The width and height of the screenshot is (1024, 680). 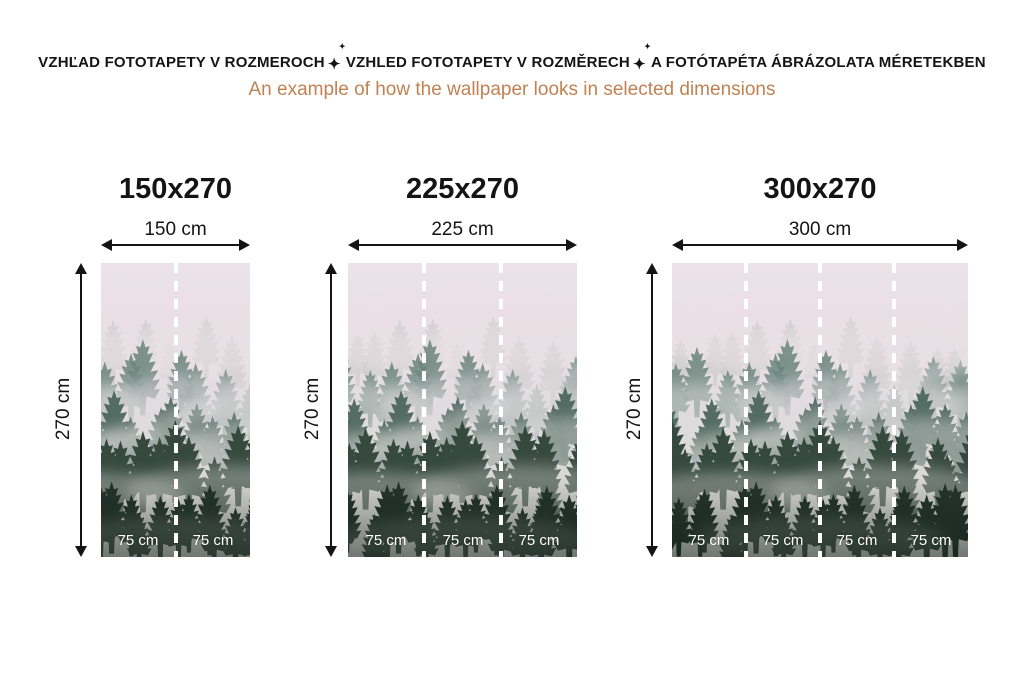 I want to click on width-label: 300 cm, so click(x=820, y=229).